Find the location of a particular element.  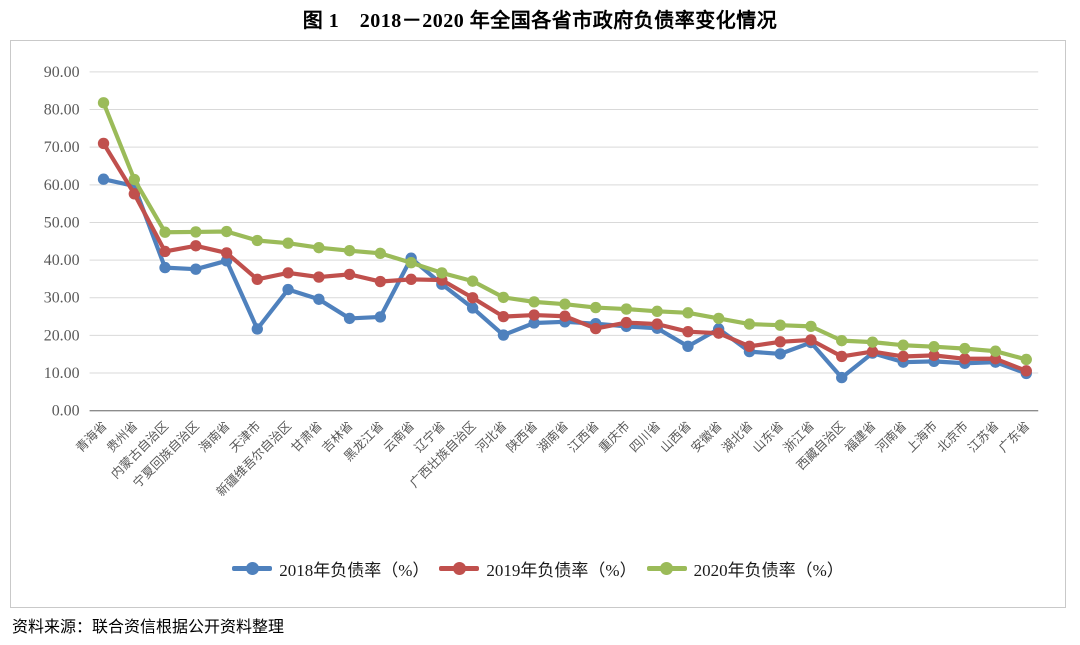

chart-title: 图 1 2018－2020 年全国各省市政府负债率变化情况 is located at coordinates (540, 21).